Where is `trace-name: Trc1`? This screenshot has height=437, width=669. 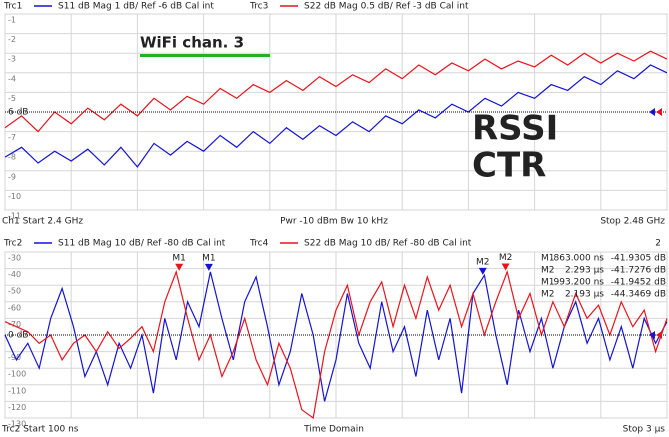
trace-name: Trc1 is located at coordinates (12, 7).